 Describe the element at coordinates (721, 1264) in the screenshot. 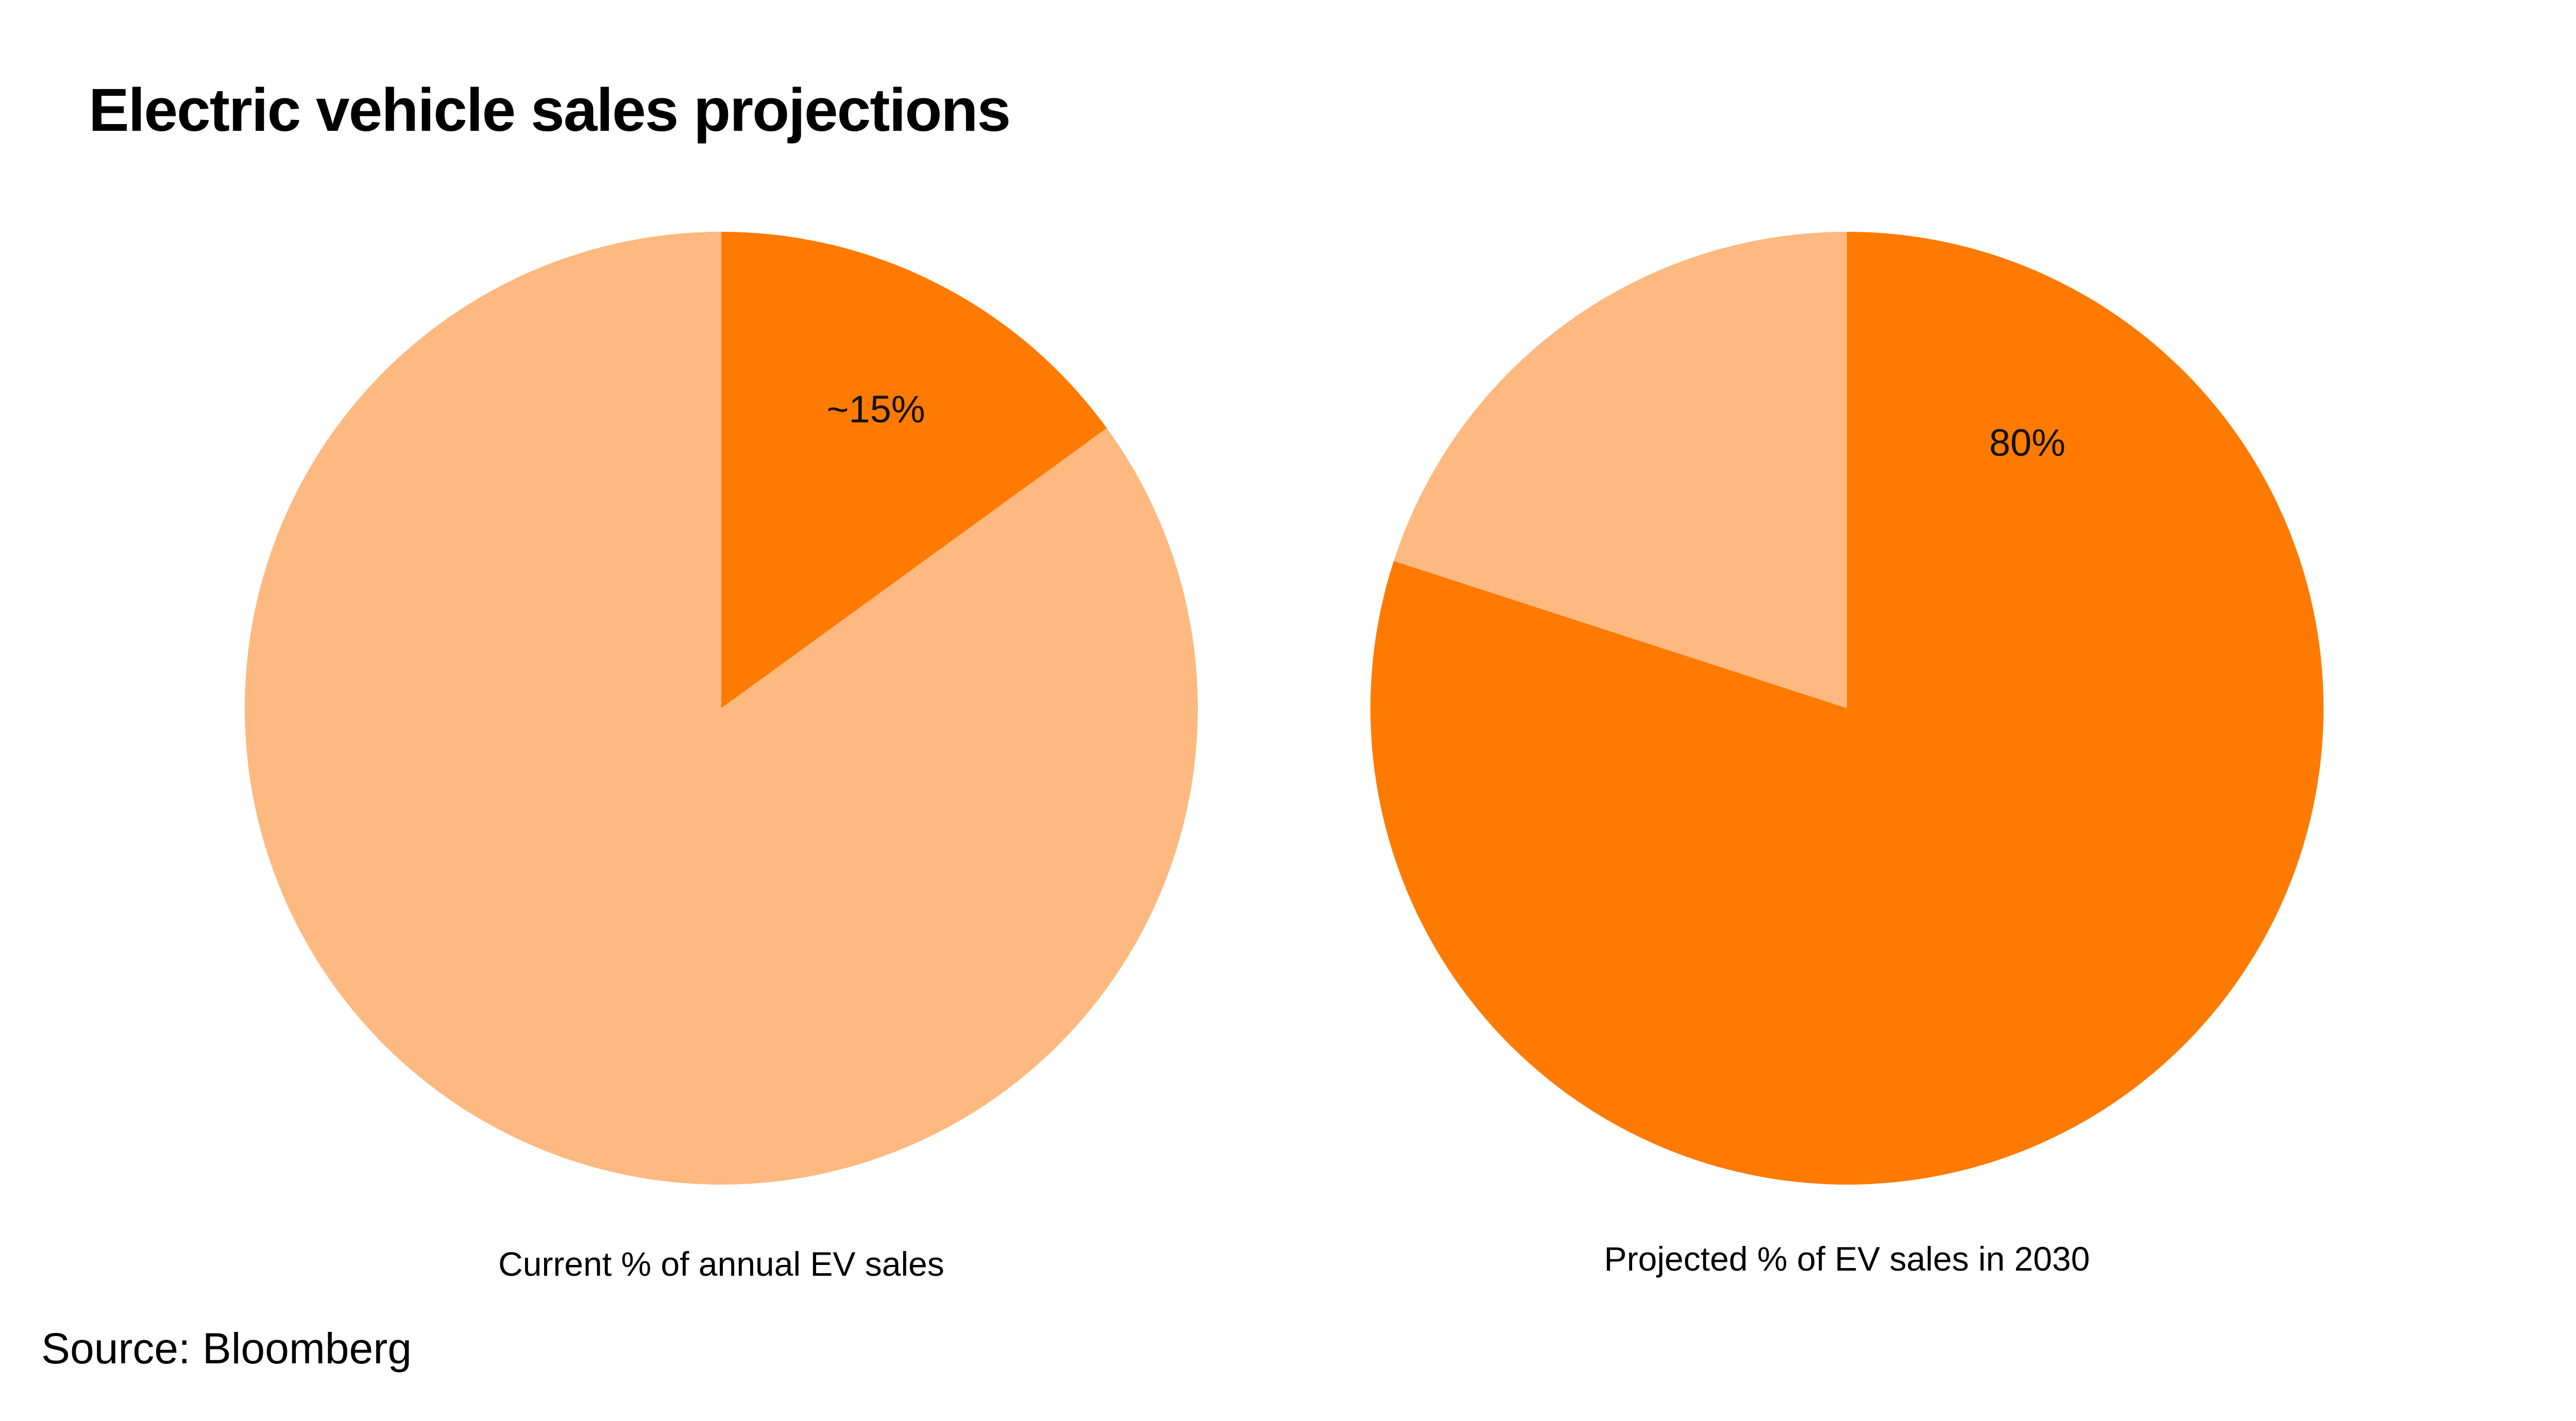

I see `pie-caption-current: Current % of annual EV sales` at that location.